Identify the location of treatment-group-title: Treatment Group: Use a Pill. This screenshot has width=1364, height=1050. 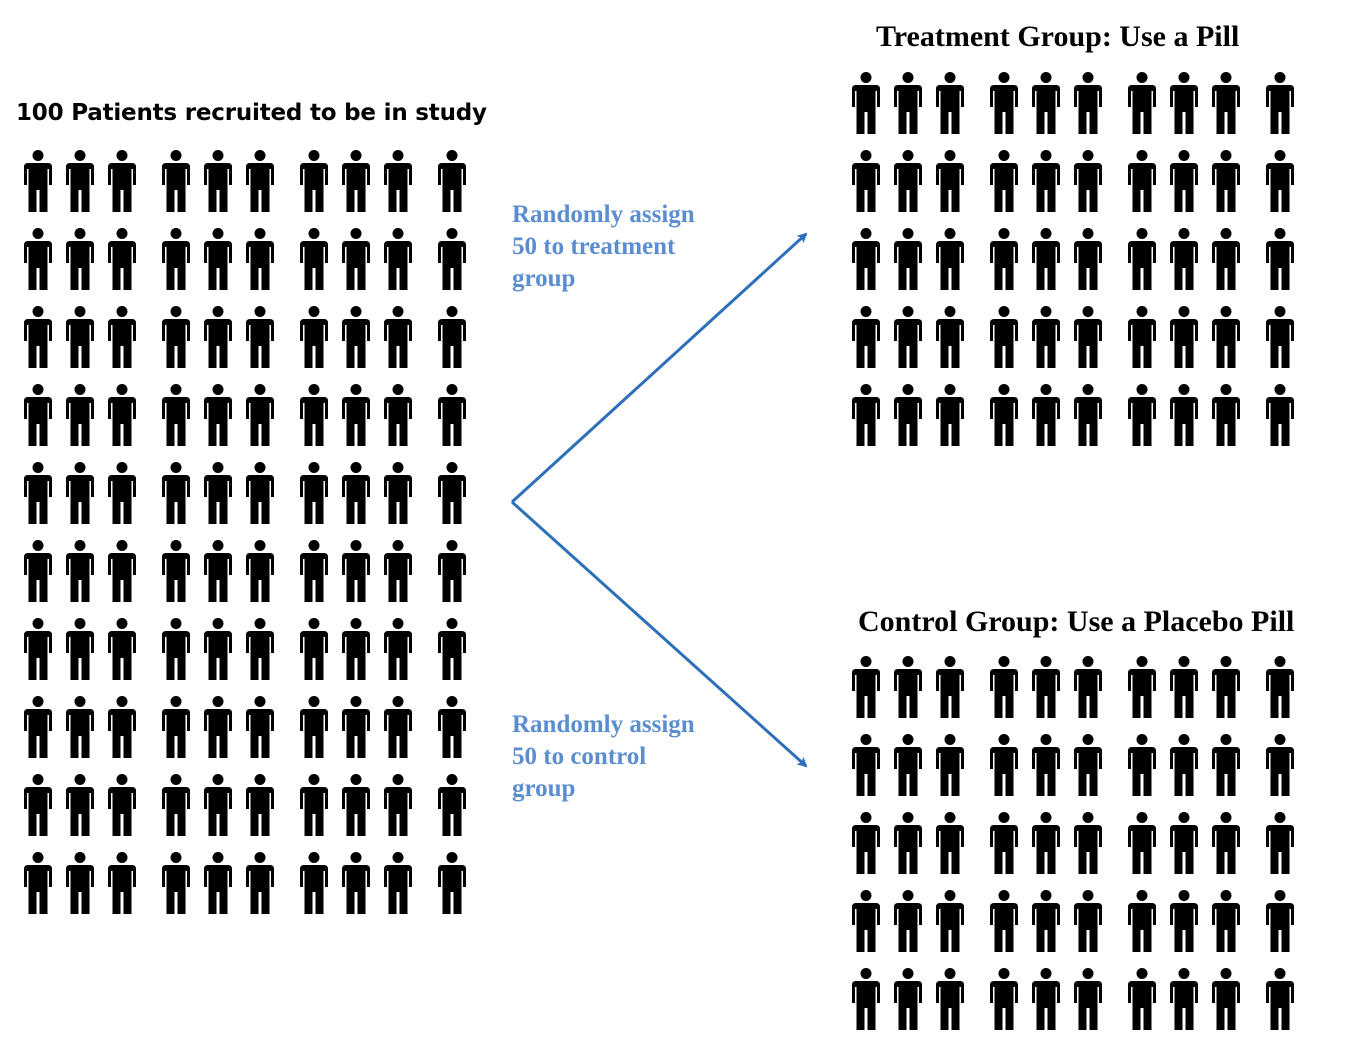
(1058, 36).